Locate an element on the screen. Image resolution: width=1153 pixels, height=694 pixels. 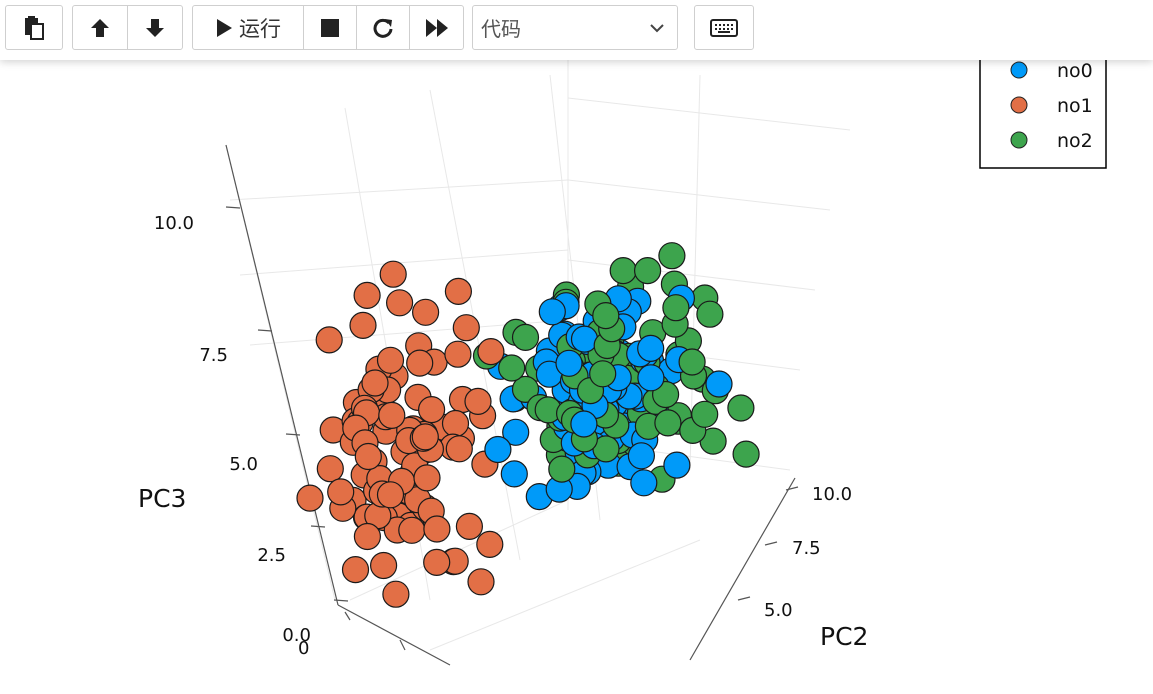
run-all-button is located at coordinates (436, 27).